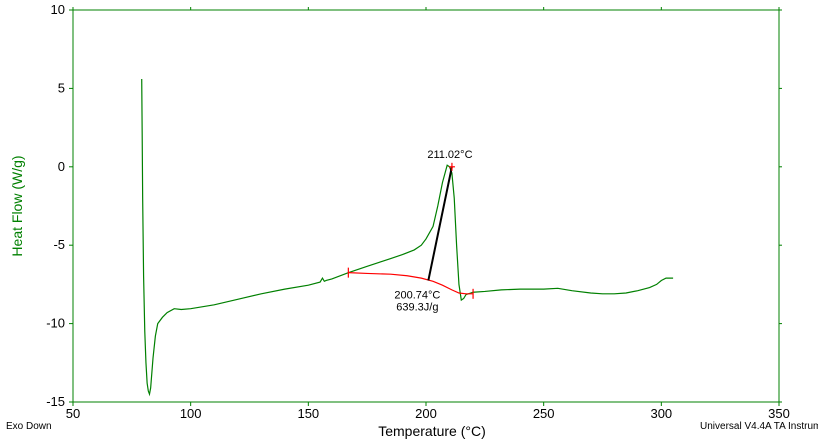 This screenshot has height=439, width=818. What do you see at coordinates (417, 295) in the screenshot?
I see `onset-temperature-label: 200.74°C` at bounding box center [417, 295].